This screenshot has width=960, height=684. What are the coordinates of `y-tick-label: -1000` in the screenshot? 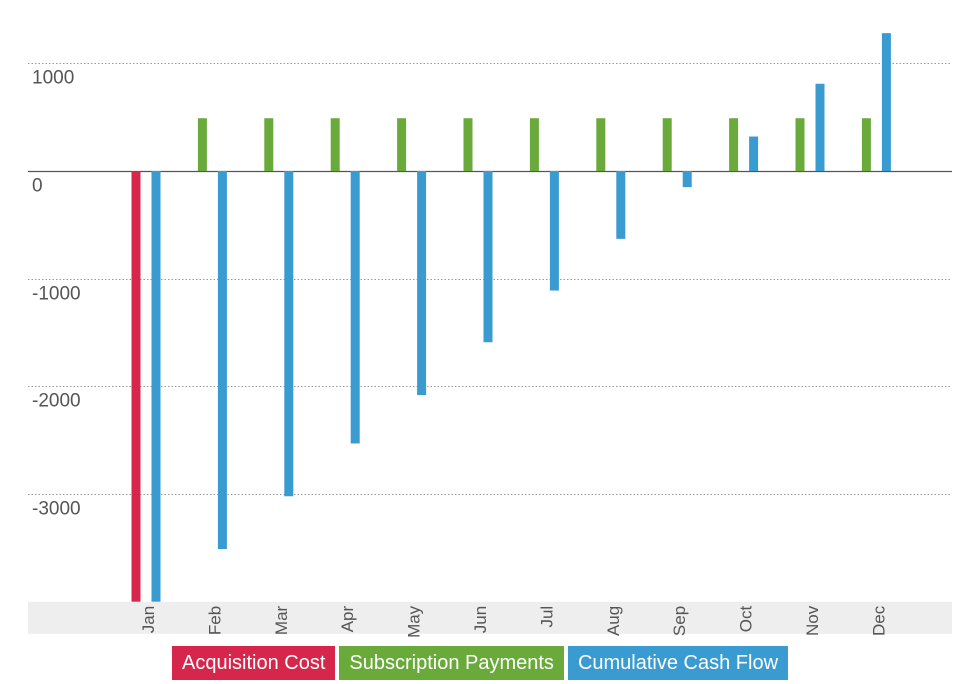 It's located at (56, 294).